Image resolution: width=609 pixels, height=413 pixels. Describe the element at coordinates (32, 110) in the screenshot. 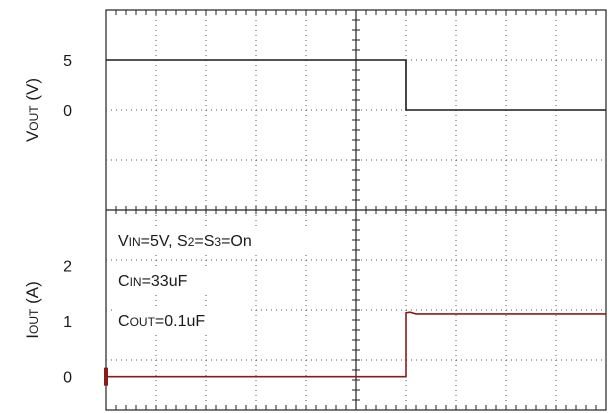

I see `y-axis-label-vout: VOUT (V)` at that location.